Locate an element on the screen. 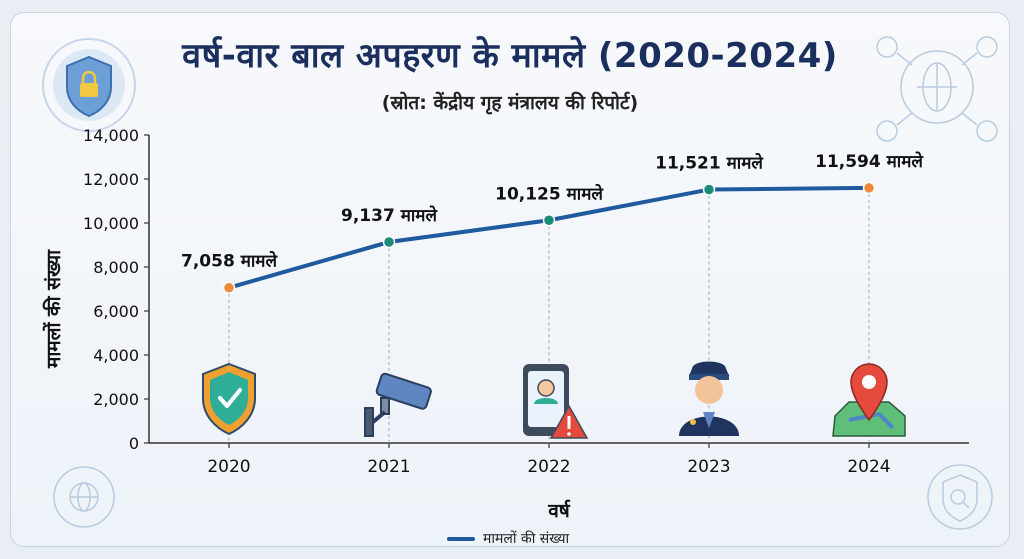  security-shield-deco-icon is located at coordinates (89, 85).